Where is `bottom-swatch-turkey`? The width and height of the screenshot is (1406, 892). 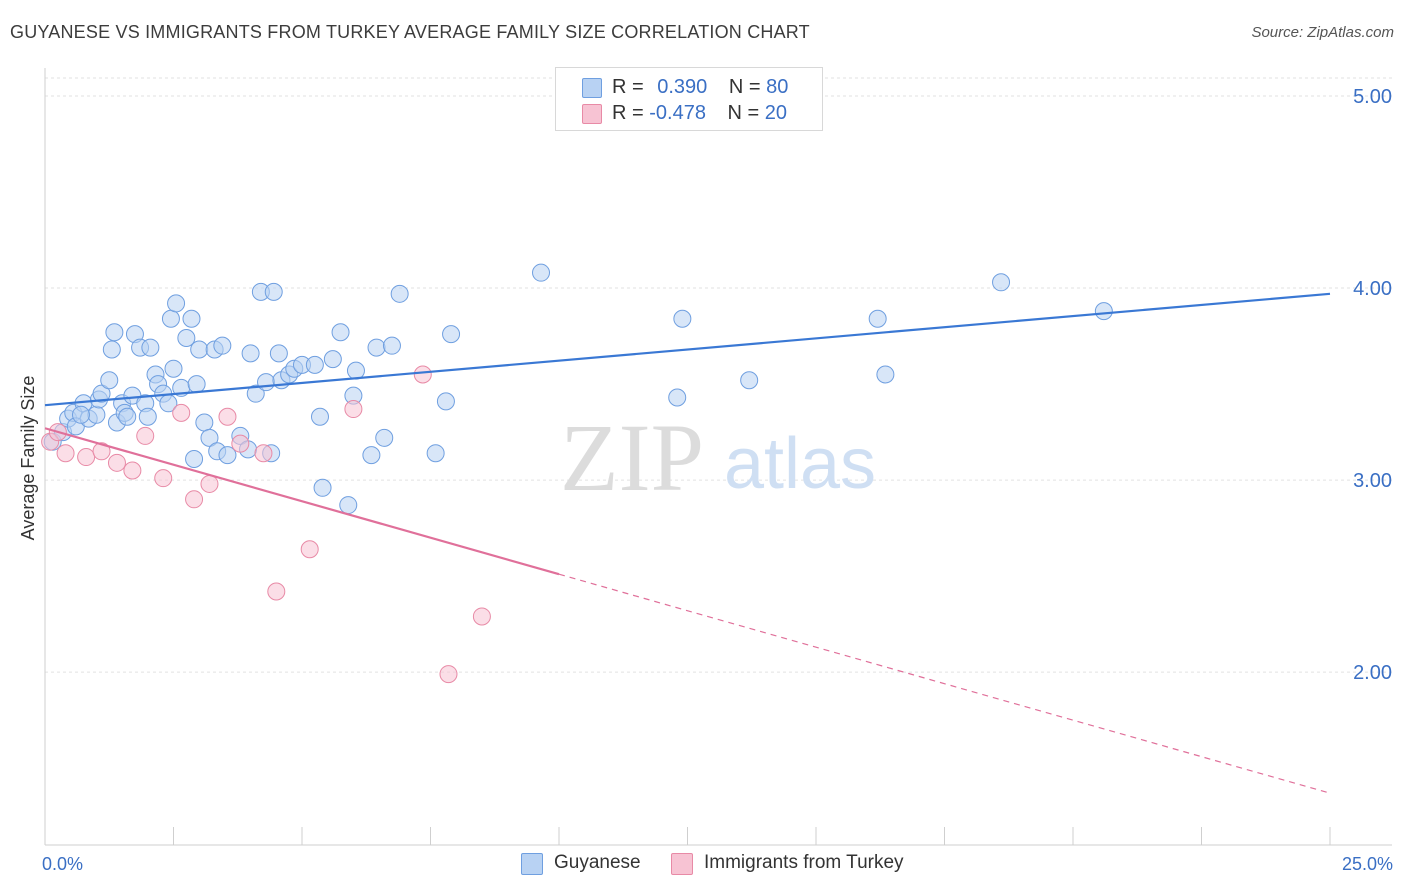
bottom-swatch-turkey is located at coordinates (682, 864).